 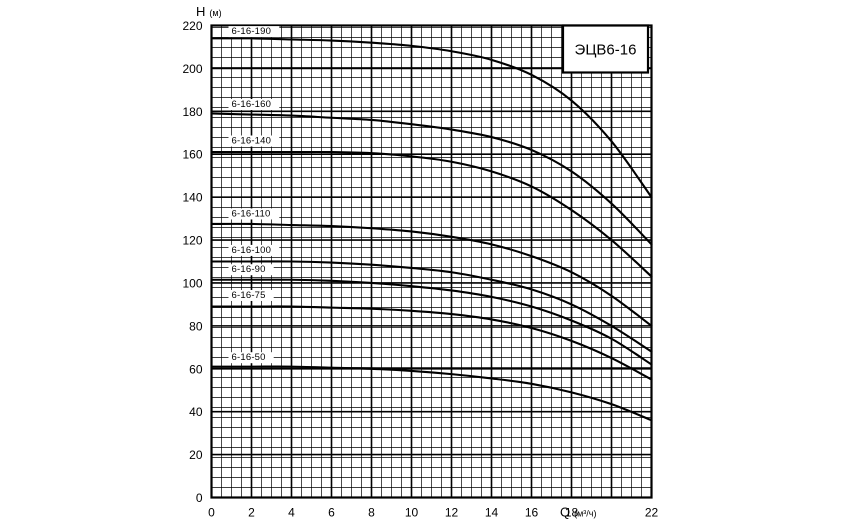 What do you see at coordinates (291, 513) in the screenshot?
I see `x-tick-label: 4` at bounding box center [291, 513].